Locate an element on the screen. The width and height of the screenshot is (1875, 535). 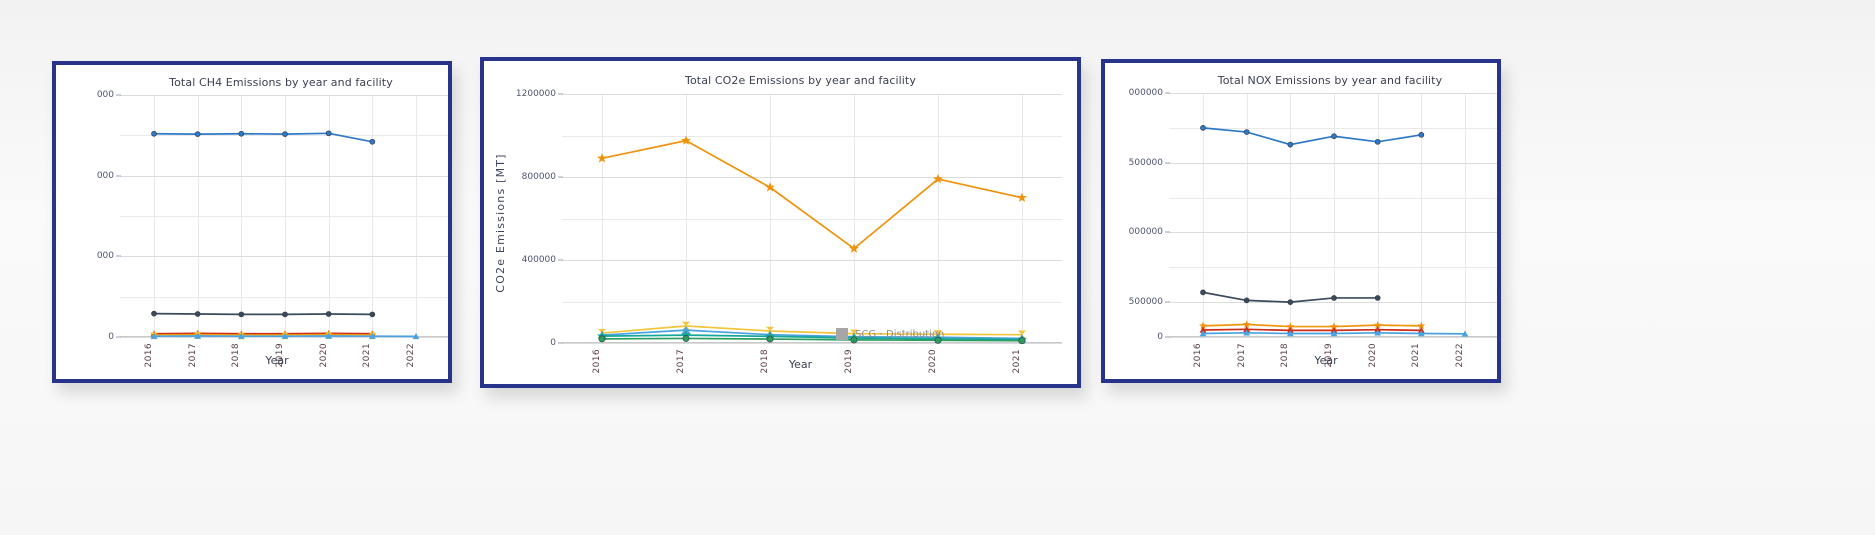
yaxis-tick-label: 1200000 is located at coordinates (539, 94).